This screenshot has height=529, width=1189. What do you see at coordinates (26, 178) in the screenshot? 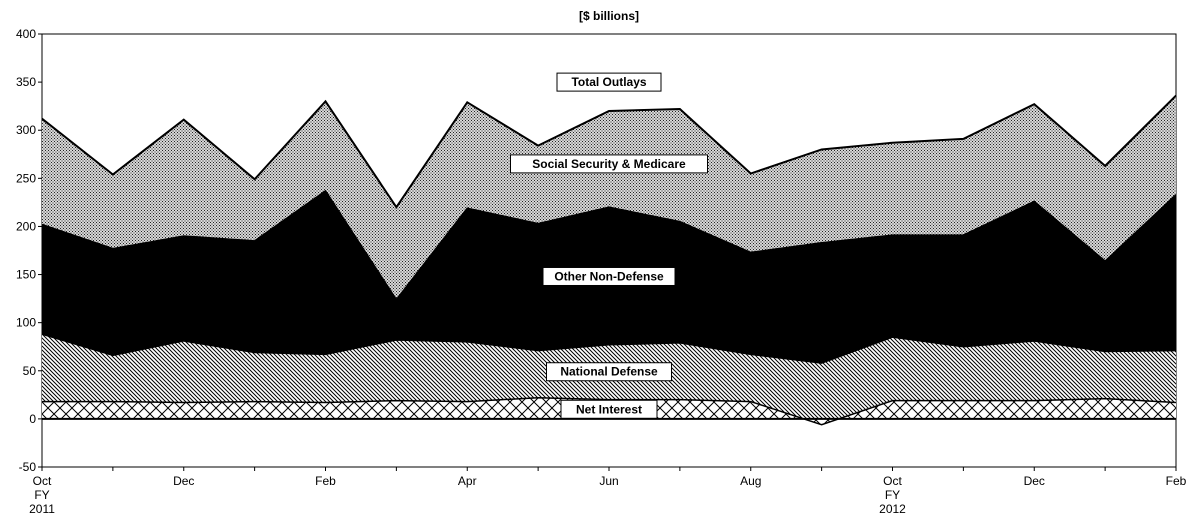
I see `y-tick-label: 250` at bounding box center [26, 178].